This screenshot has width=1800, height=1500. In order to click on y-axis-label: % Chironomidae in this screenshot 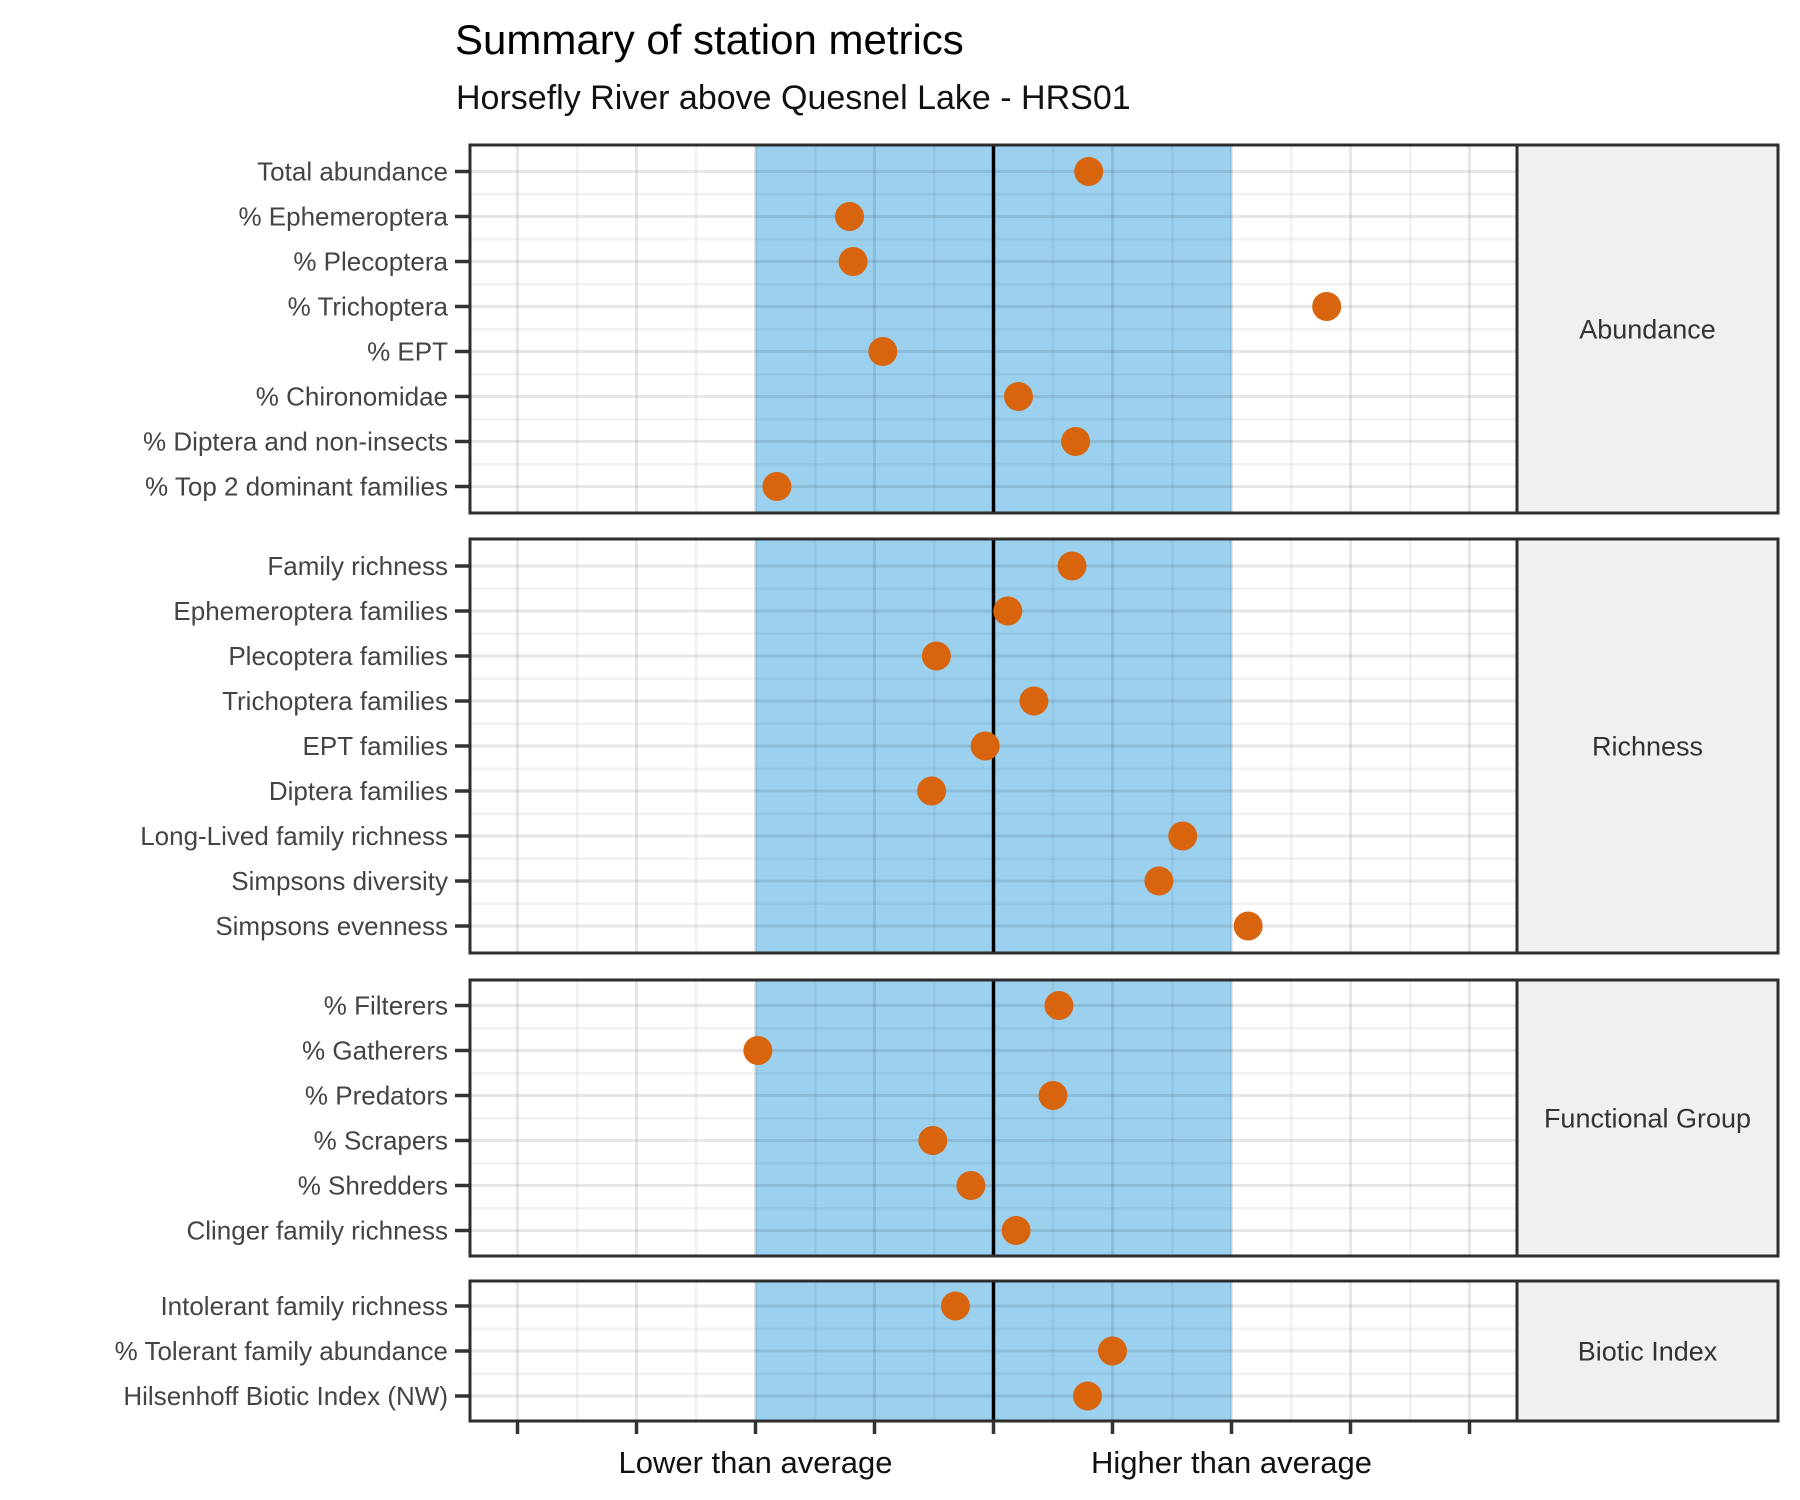, I will do `click(352, 397)`.